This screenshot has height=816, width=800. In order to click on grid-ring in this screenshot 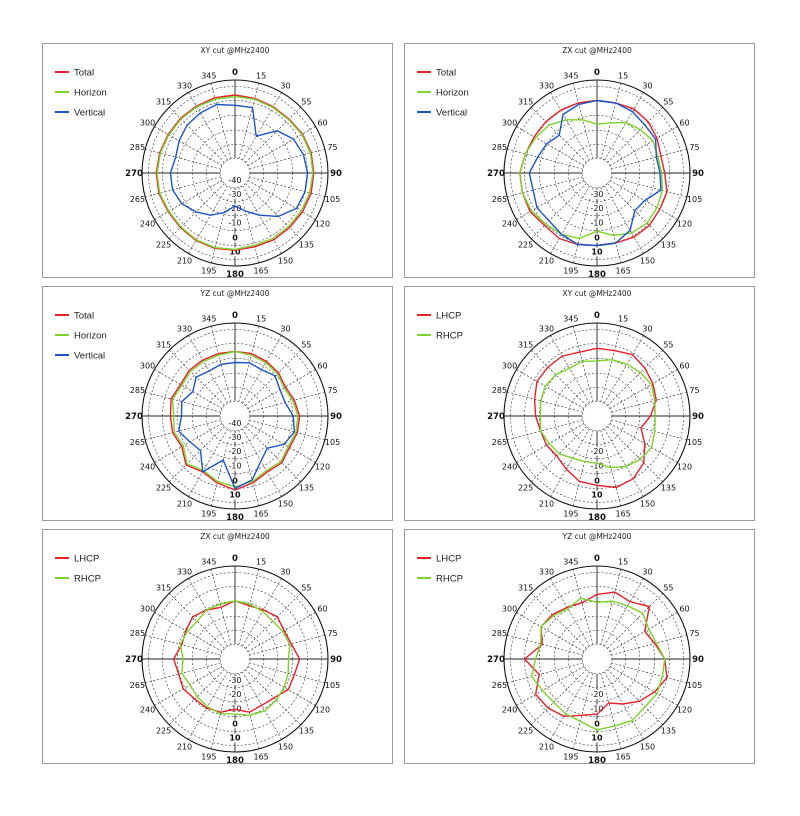, I will do `click(597, 416)`.